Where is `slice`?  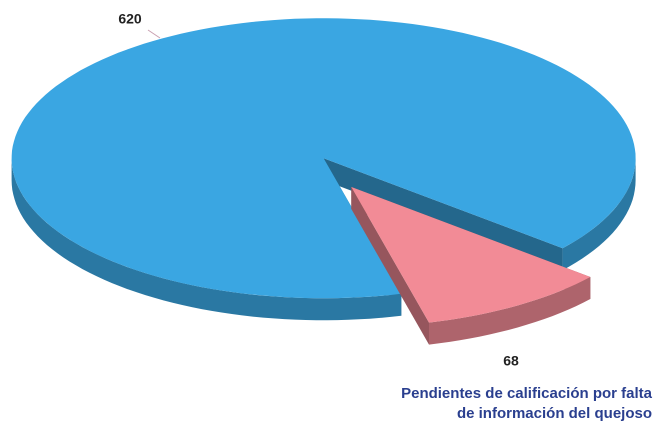 slice is located at coordinates (471, 254).